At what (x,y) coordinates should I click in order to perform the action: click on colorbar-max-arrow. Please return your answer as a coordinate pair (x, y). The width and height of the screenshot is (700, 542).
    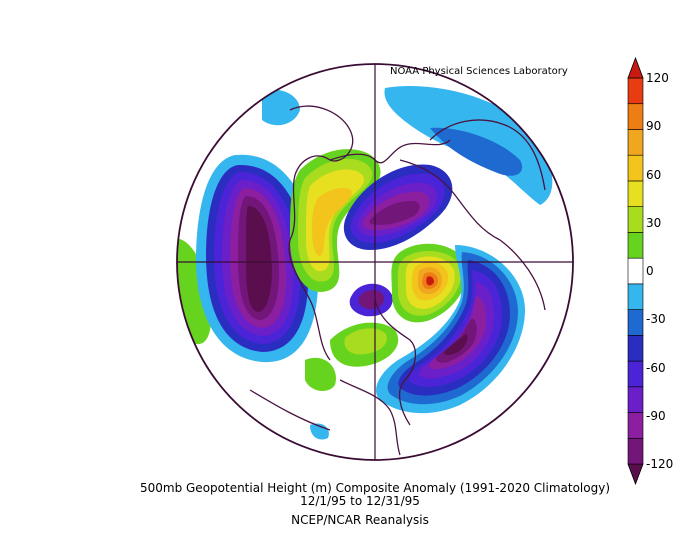
    Looking at the image, I should click on (635, 67).